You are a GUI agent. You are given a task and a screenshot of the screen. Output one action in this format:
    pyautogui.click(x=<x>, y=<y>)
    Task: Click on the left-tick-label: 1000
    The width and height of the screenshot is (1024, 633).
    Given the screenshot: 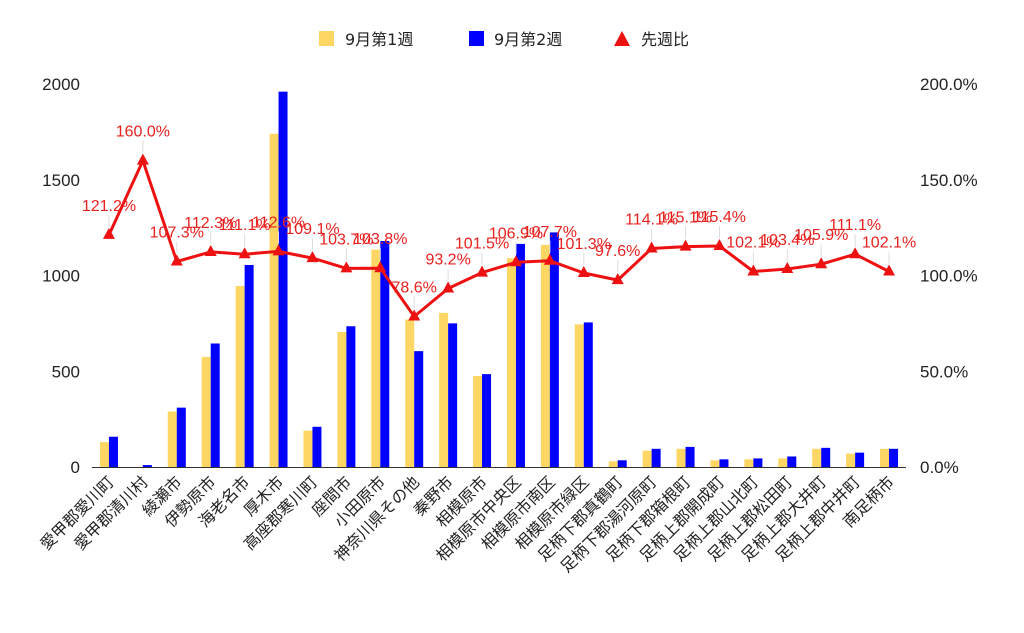 What is the action you would take?
    pyautogui.click(x=61, y=276)
    